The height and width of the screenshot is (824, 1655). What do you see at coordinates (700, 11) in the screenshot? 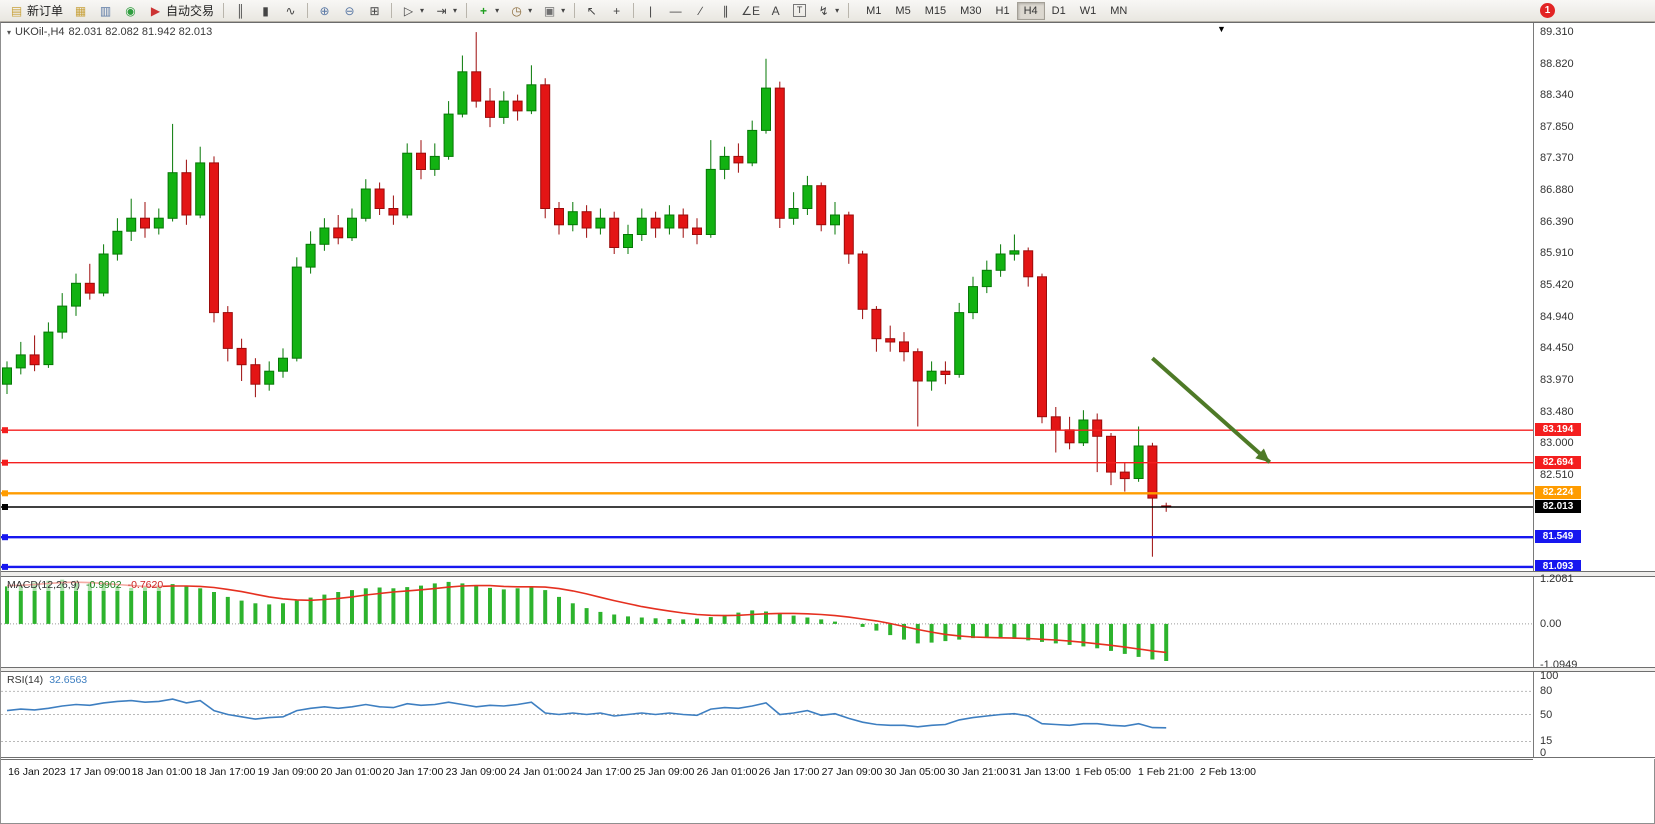
I see `trendline-tool-button: ∕` at bounding box center [700, 11].